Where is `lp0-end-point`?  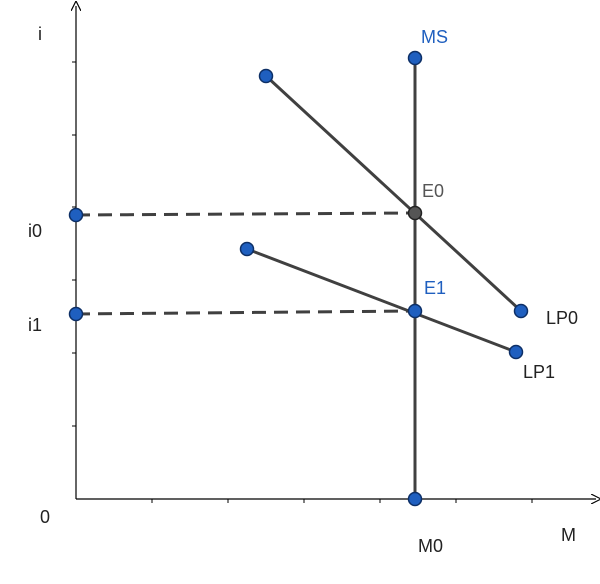 lp0-end-point is located at coordinates (521, 311).